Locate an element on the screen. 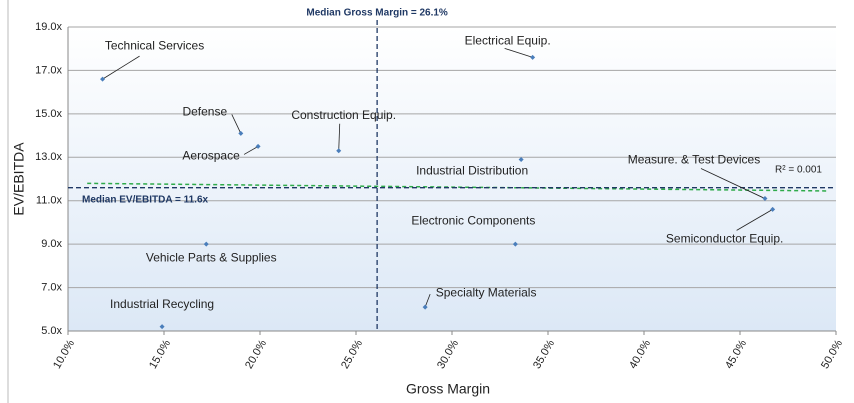 The height and width of the screenshot is (403, 854). y-tick-label: 15.0x is located at coordinates (48, 114).